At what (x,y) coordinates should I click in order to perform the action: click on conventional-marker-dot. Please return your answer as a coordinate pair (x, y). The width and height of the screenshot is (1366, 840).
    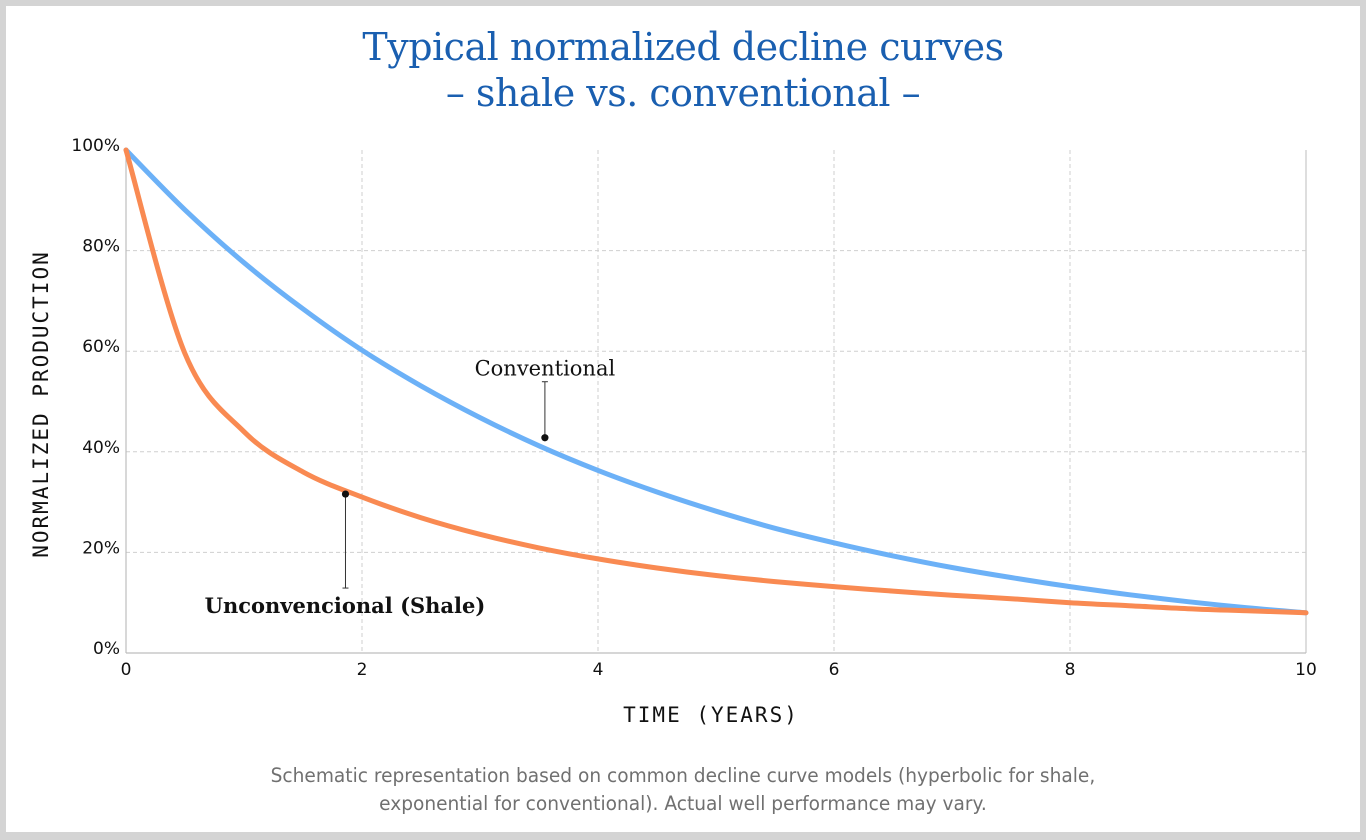
    Looking at the image, I should click on (545, 438).